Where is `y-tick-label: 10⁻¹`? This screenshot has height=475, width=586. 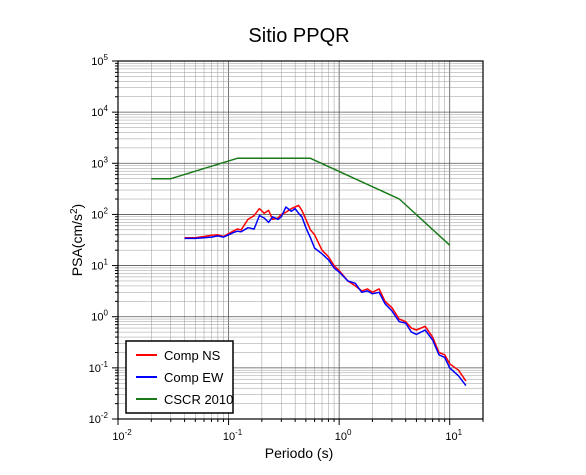 y-tick-label: 10⁻¹ is located at coordinates (99, 367).